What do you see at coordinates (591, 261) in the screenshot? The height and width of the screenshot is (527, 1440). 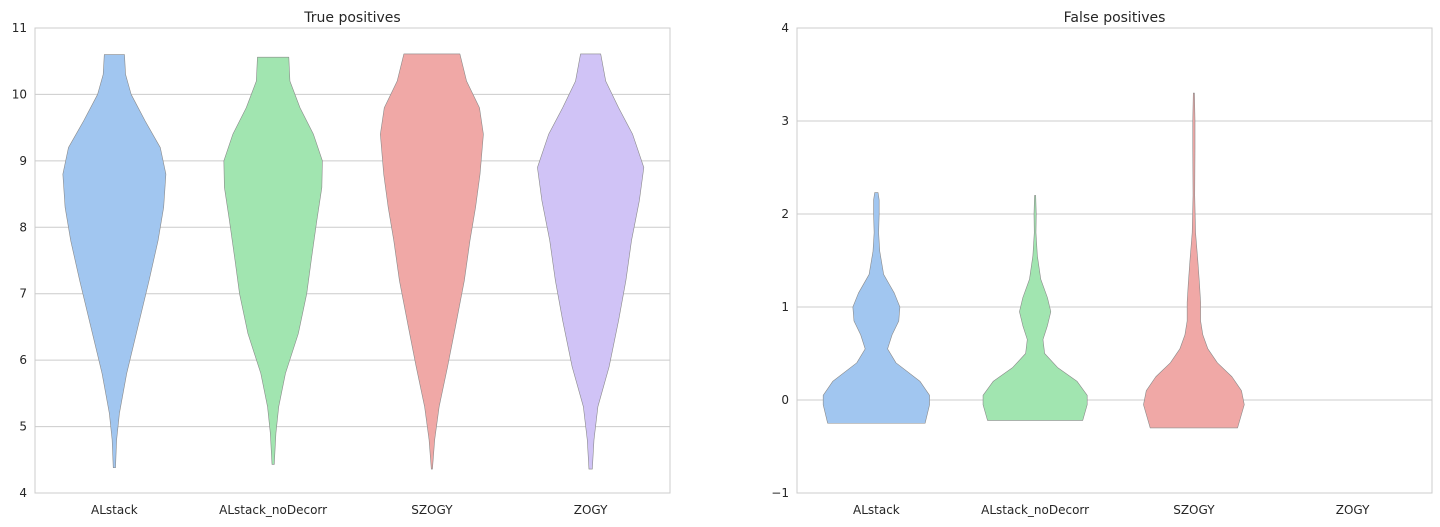 I see `violin-zogy` at bounding box center [591, 261].